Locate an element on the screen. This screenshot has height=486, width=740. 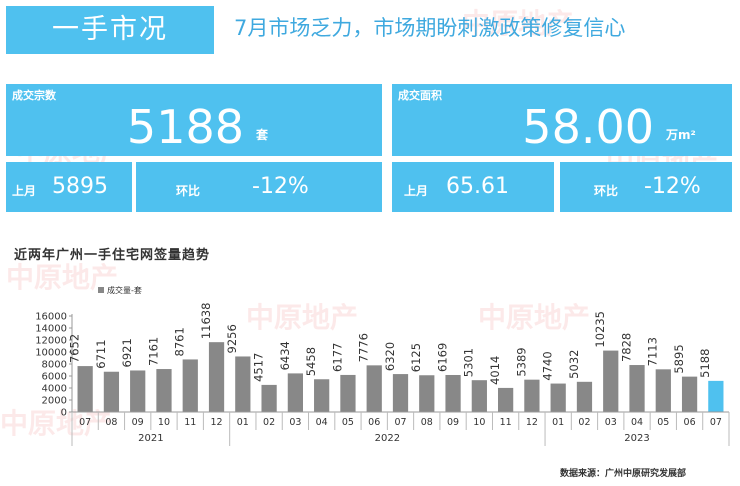
area-mom-value: -12% is located at coordinates (672, 186).